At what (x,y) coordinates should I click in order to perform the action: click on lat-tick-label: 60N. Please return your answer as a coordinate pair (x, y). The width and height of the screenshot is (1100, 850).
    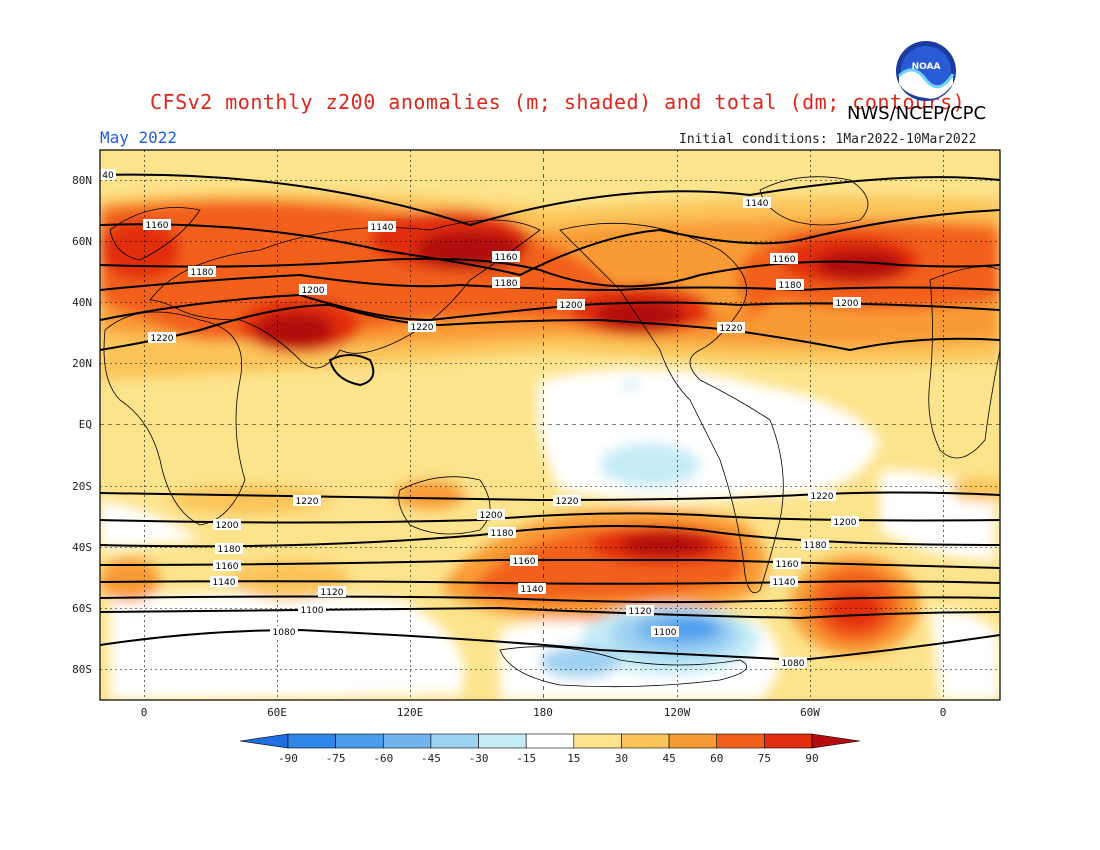
    Looking at the image, I should click on (82, 241).